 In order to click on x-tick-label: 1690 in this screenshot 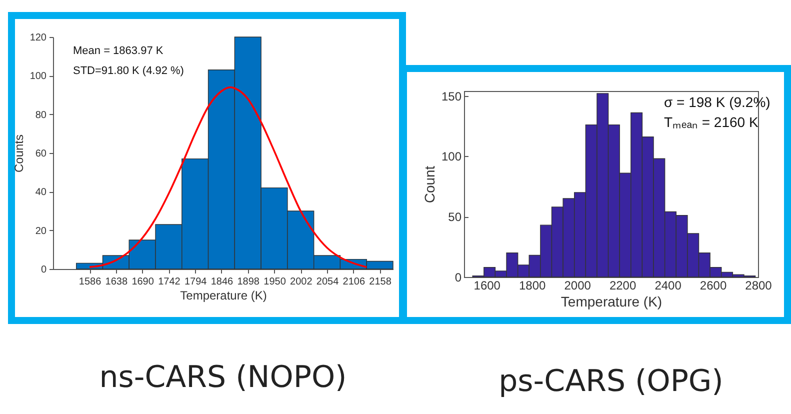, I will do `click(143, 282)`.